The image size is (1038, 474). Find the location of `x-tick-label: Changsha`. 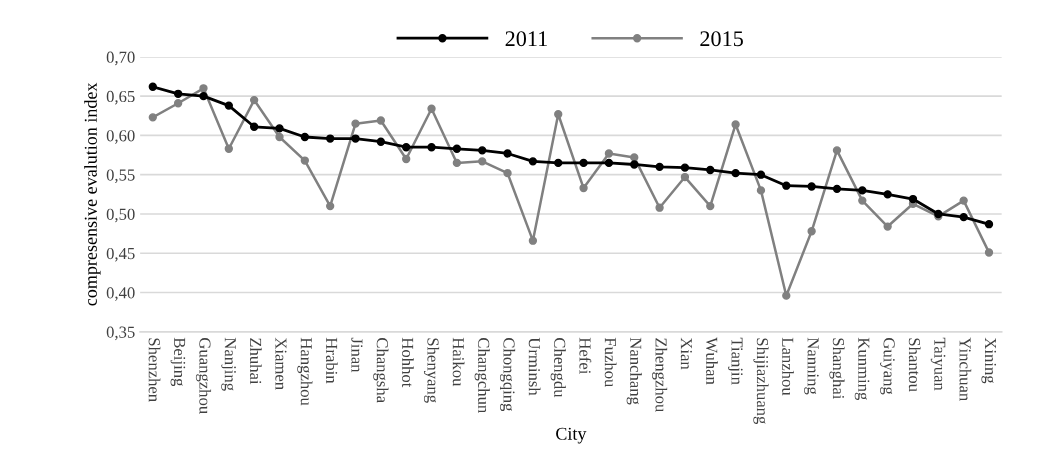

x-tick-label: Changsha is located at coordinates (381, 370).